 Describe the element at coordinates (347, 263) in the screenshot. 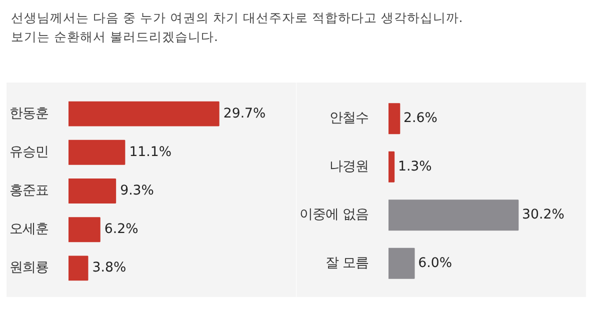

I see `y-tick-label: 잘 모름` at that location.